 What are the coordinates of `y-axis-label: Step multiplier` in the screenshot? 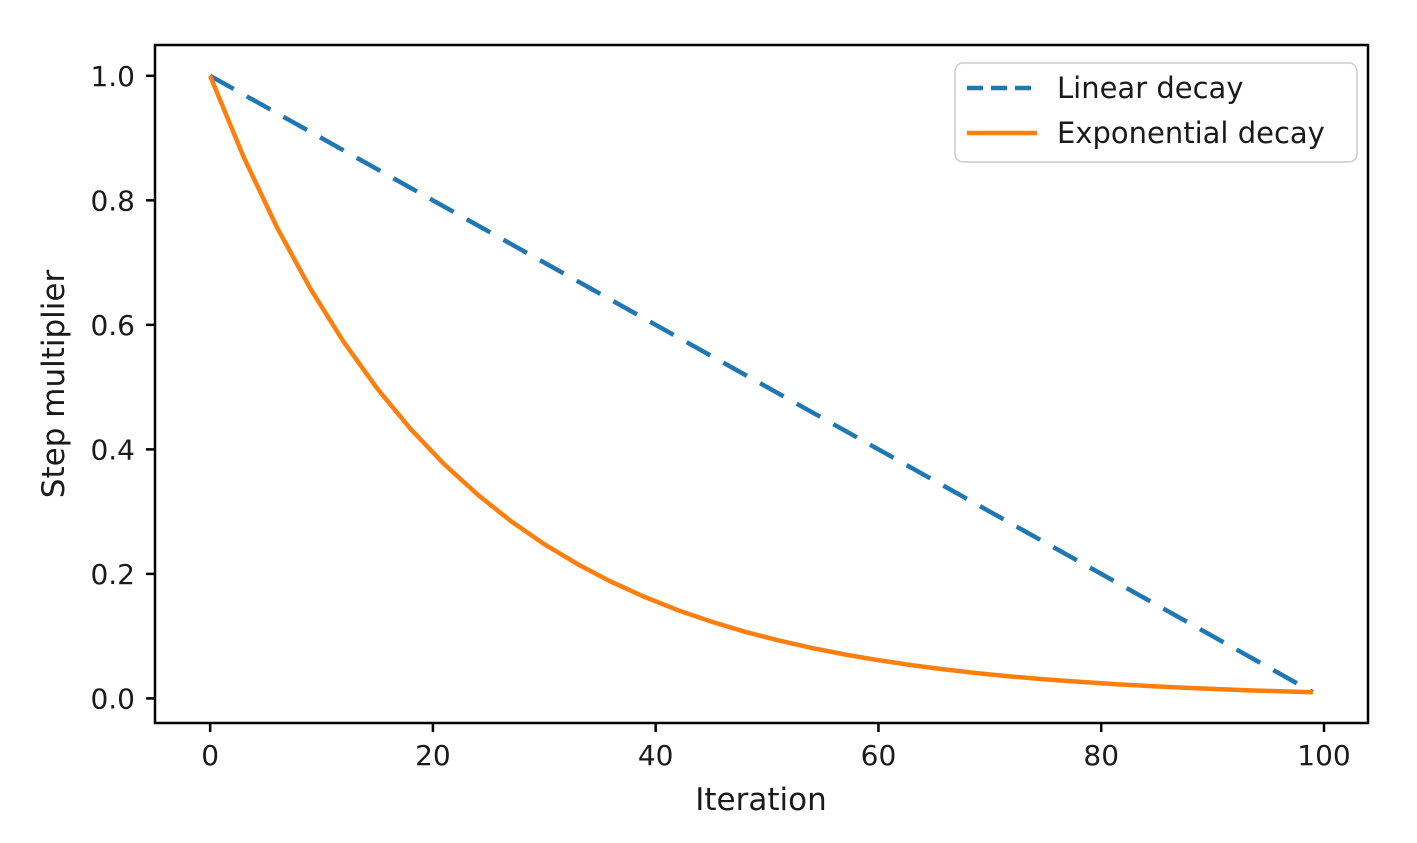 It's located at (54, 384).